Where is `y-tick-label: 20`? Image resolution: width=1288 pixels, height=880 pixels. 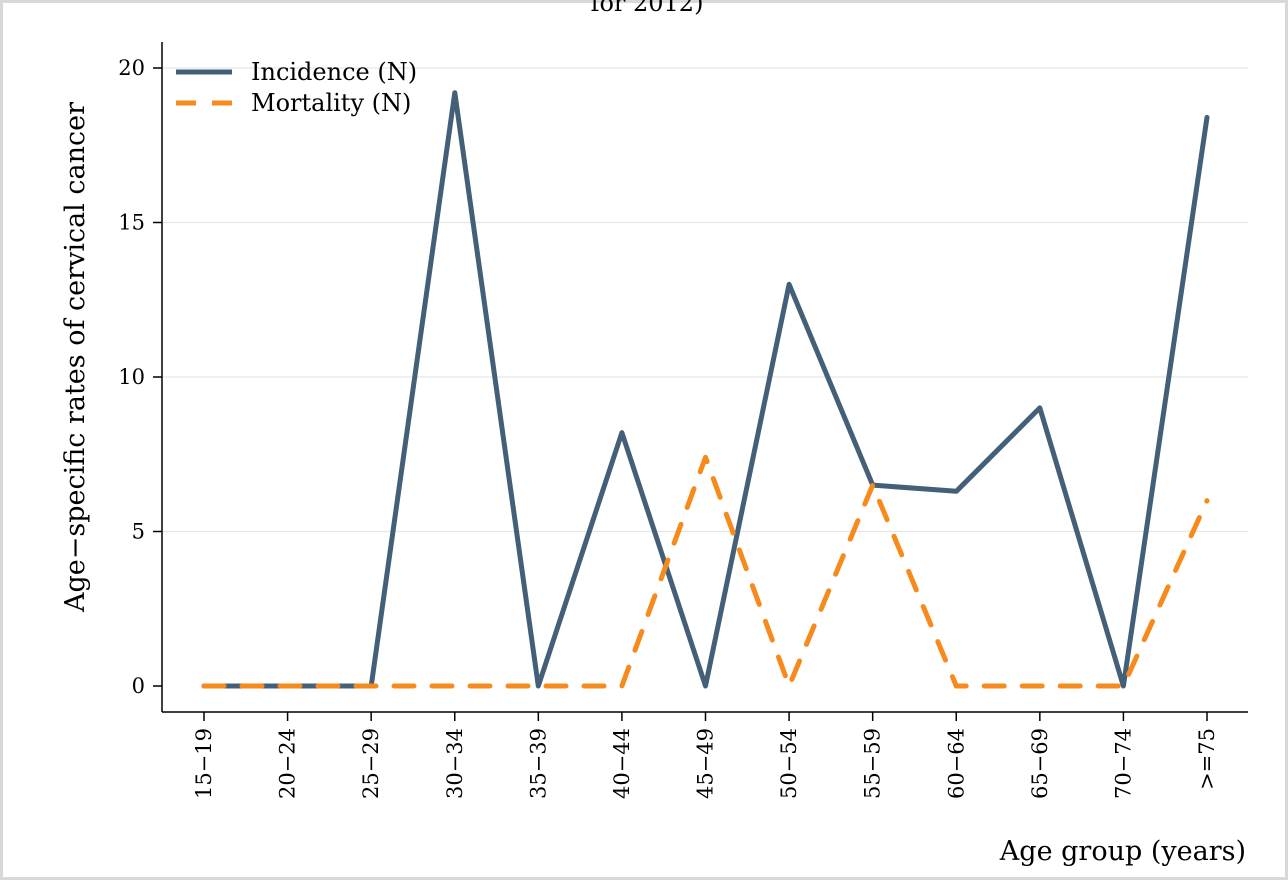 y-tick-label: 20 is located at coordinates (131, 68).